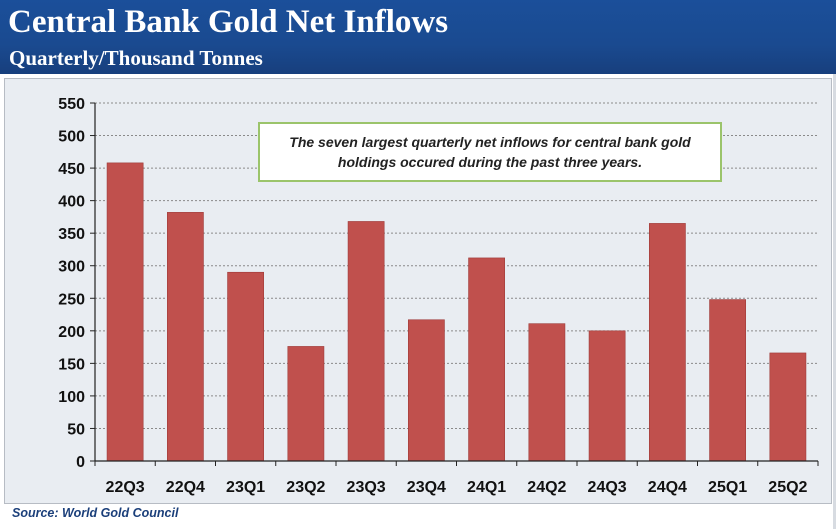  I want to click on y-tick-label: 300, so click(71, 267).